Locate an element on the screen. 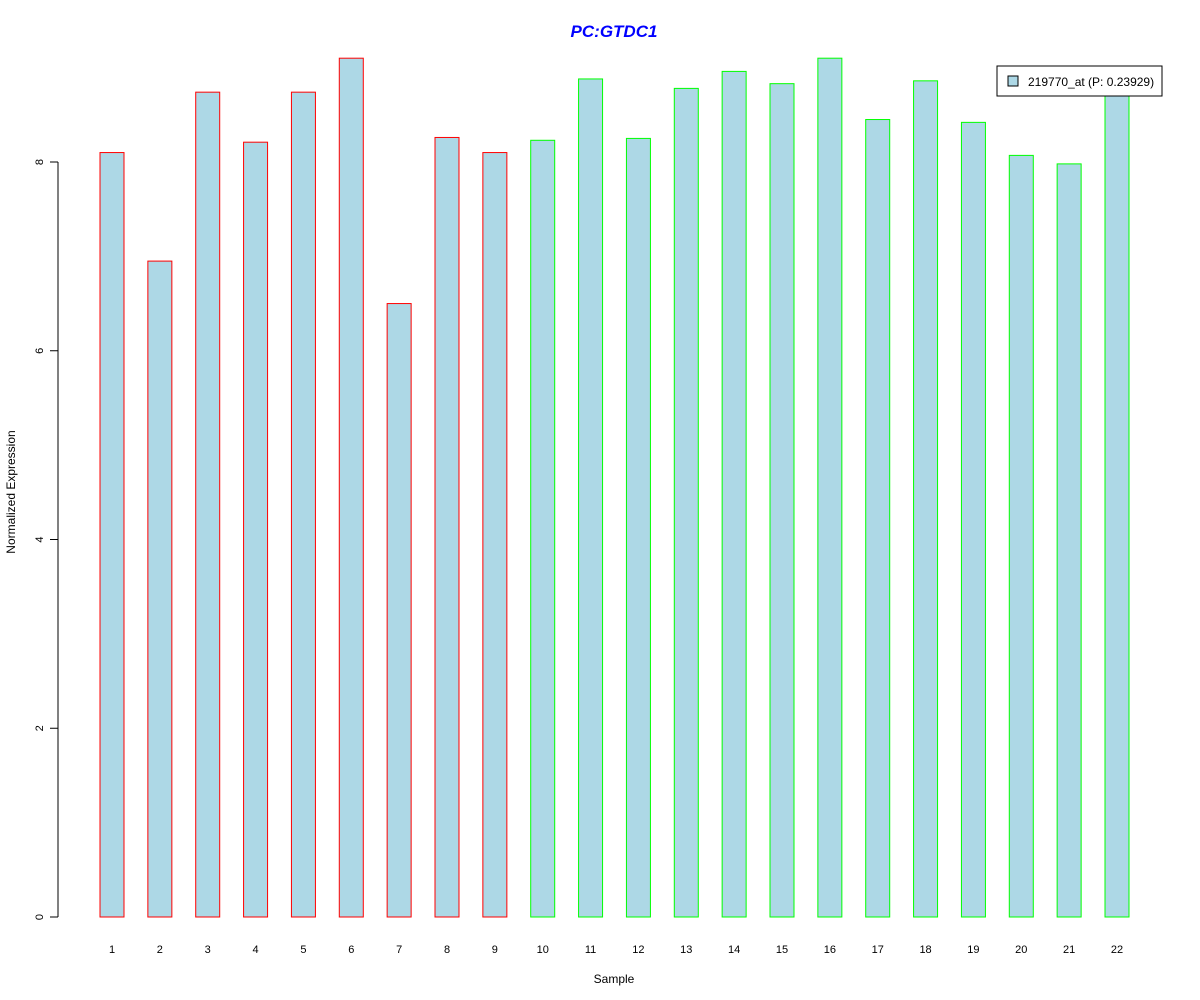  x-tick-label: 13 is located at coordinates (686, 950).